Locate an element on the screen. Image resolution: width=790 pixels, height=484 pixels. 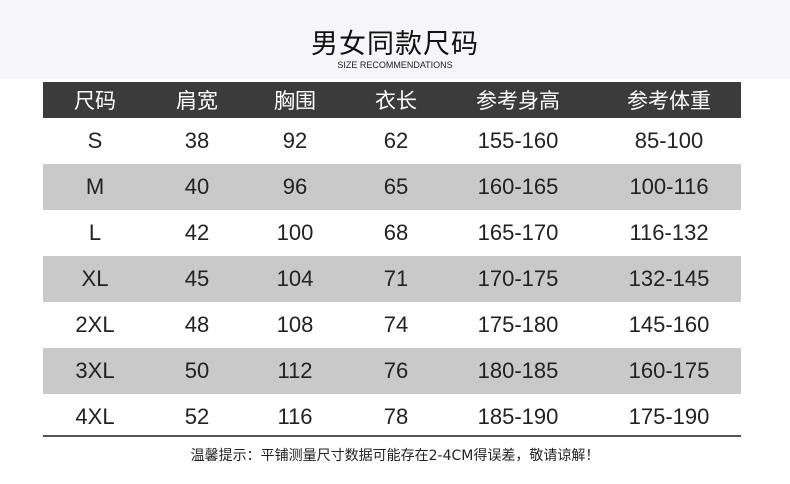
header-size: 尺码 is located at coordinates (95, 101).